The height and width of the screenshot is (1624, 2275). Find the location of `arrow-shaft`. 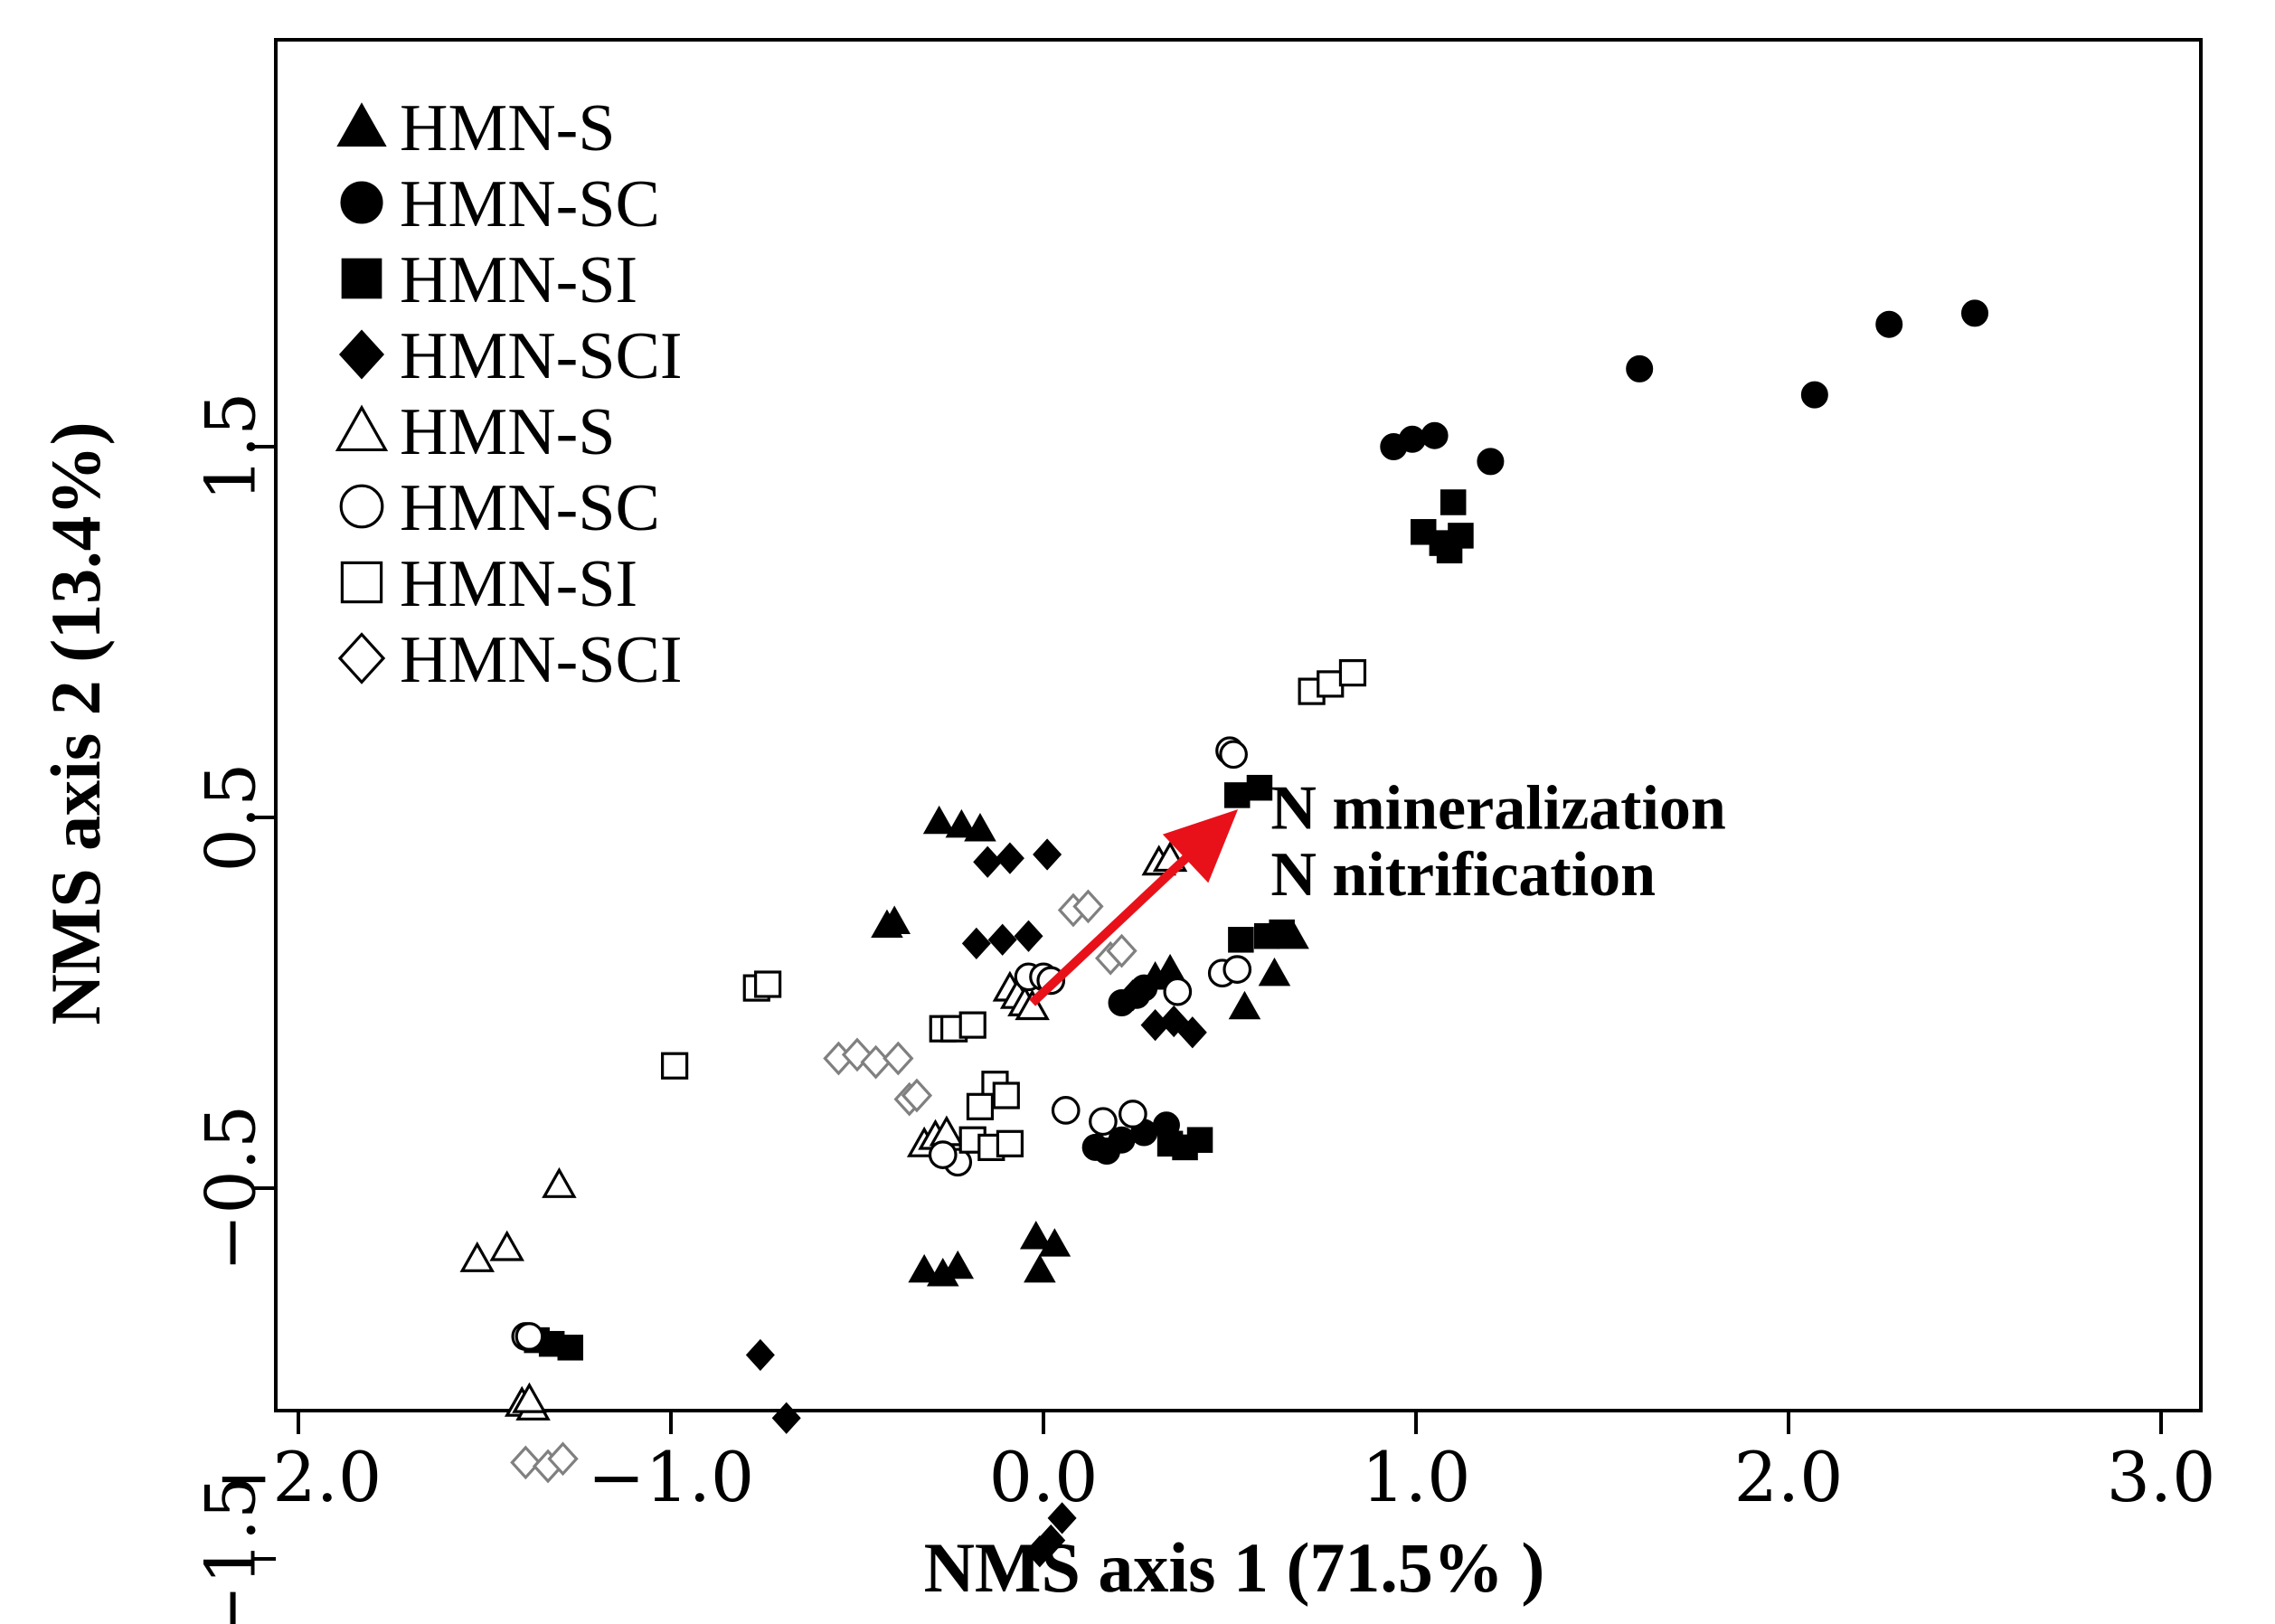

arrow-shaft is located at coordinates (1109, 930).